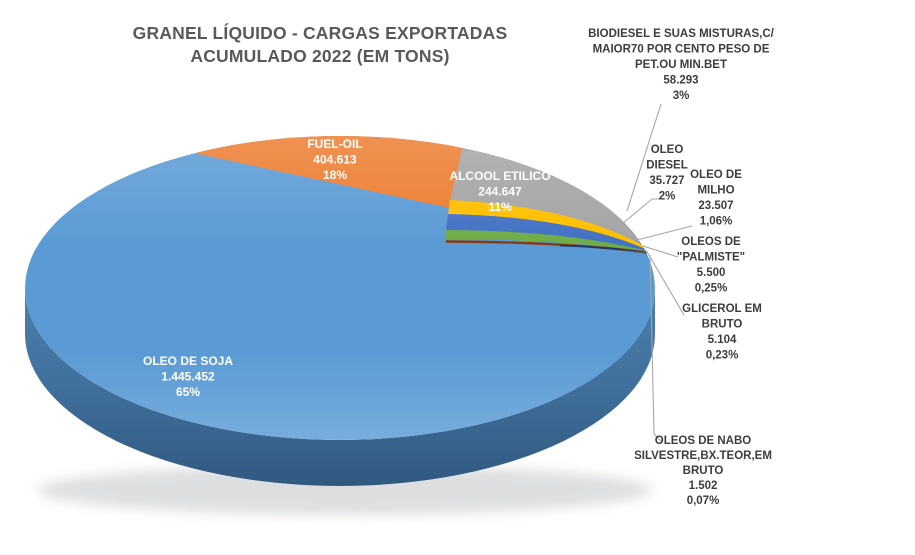  What do you see at coordinates (722, 356) in the screenshot?
I see `slice-label-line: 0,23%` at bounding box center [722, 356].